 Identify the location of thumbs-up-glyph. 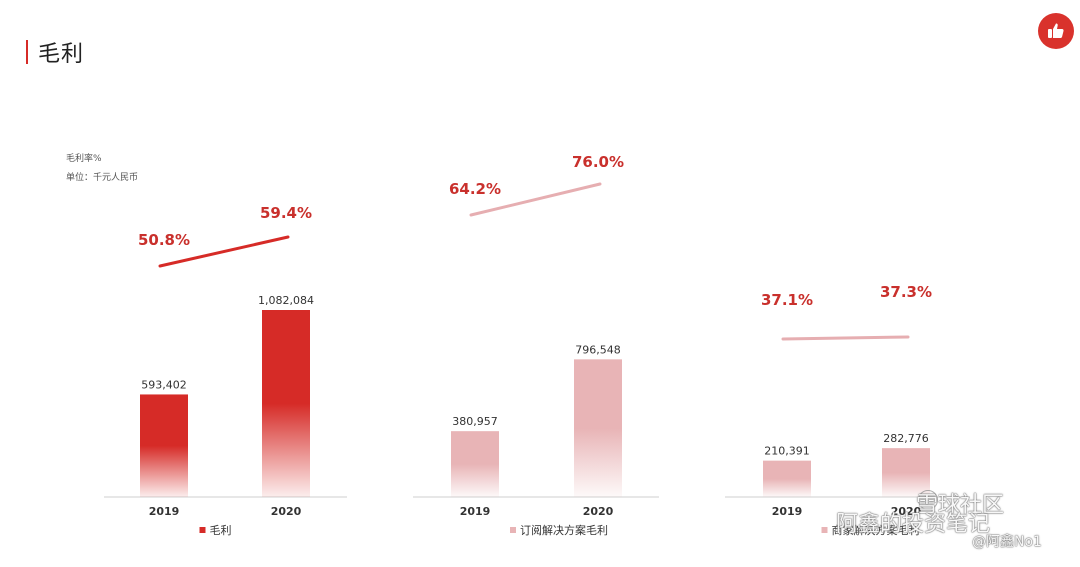
(1056, 30).